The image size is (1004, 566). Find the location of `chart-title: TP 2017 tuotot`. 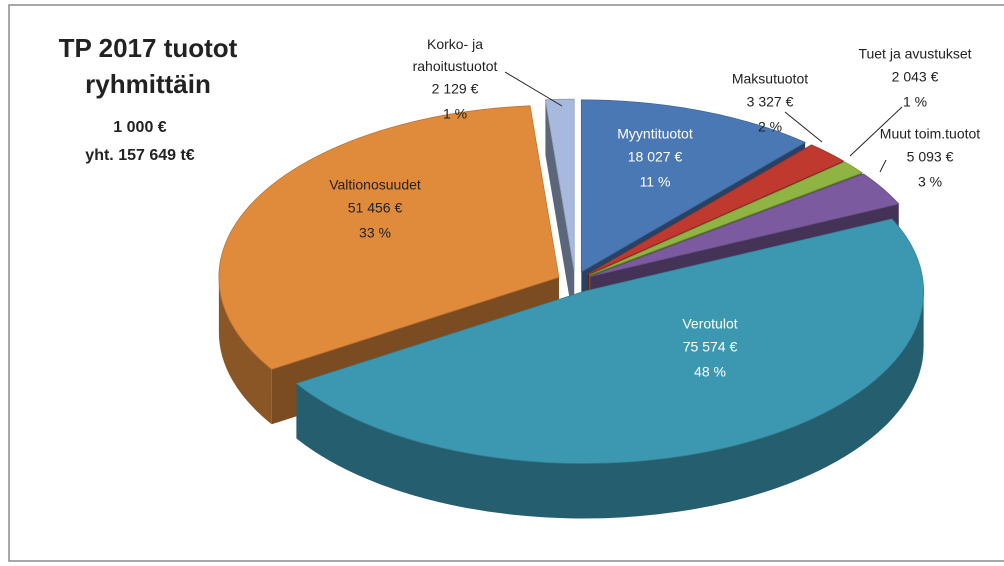

chart-title: TP 2017 tuotot is located at coordinates (148, 48).